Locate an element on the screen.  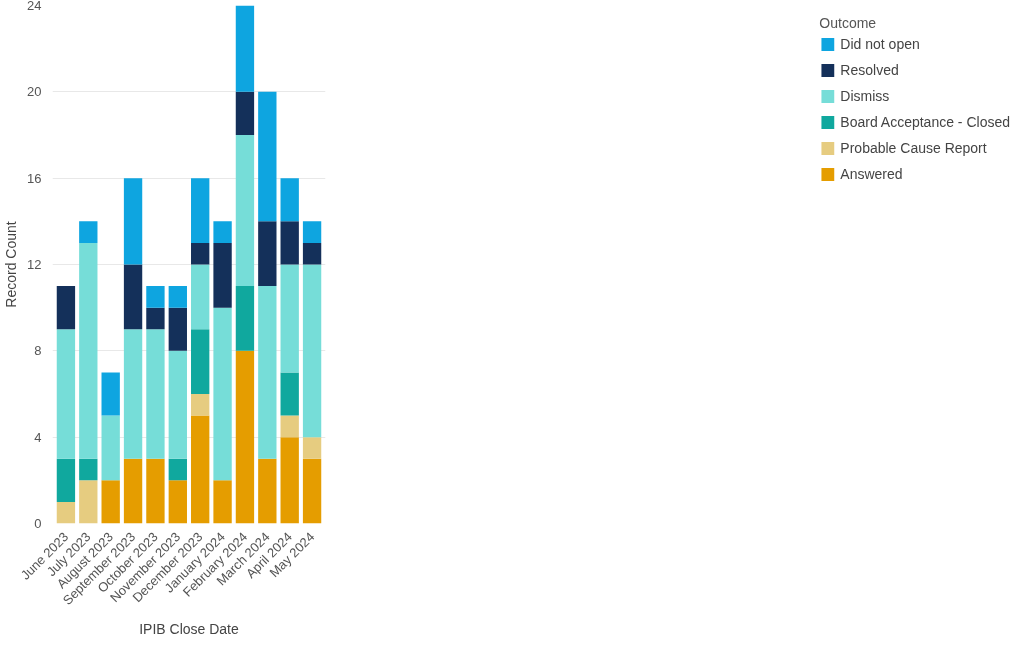
legend-label: Resolved is located at coordinates (869, 70).